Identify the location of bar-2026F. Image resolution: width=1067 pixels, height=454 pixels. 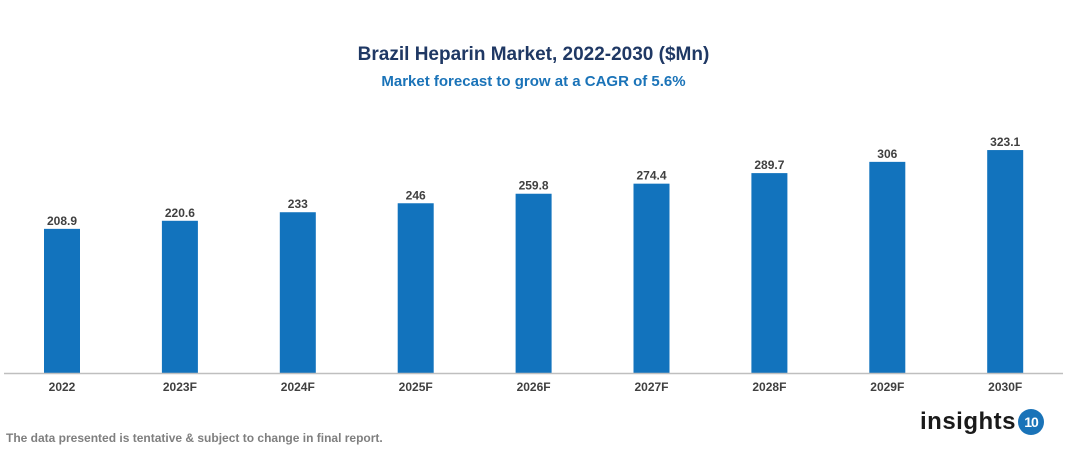
(533, 283).